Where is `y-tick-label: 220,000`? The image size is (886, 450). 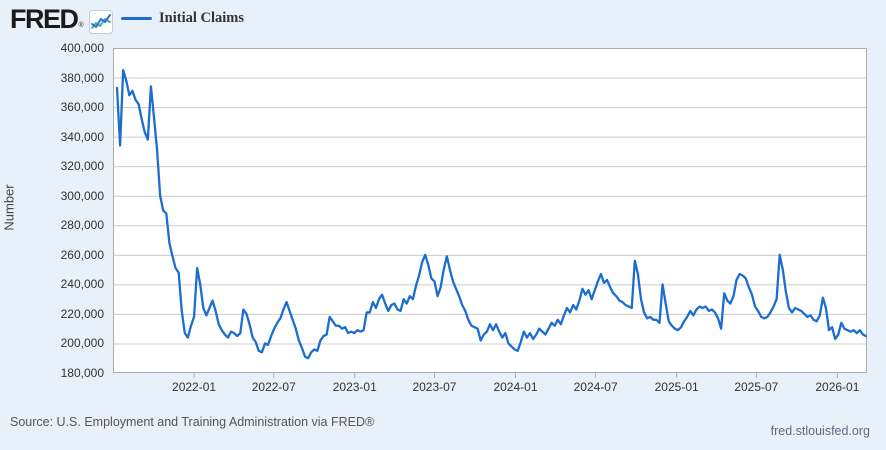 y-tick-label: 220,000 is located at coordinates (82, 313).